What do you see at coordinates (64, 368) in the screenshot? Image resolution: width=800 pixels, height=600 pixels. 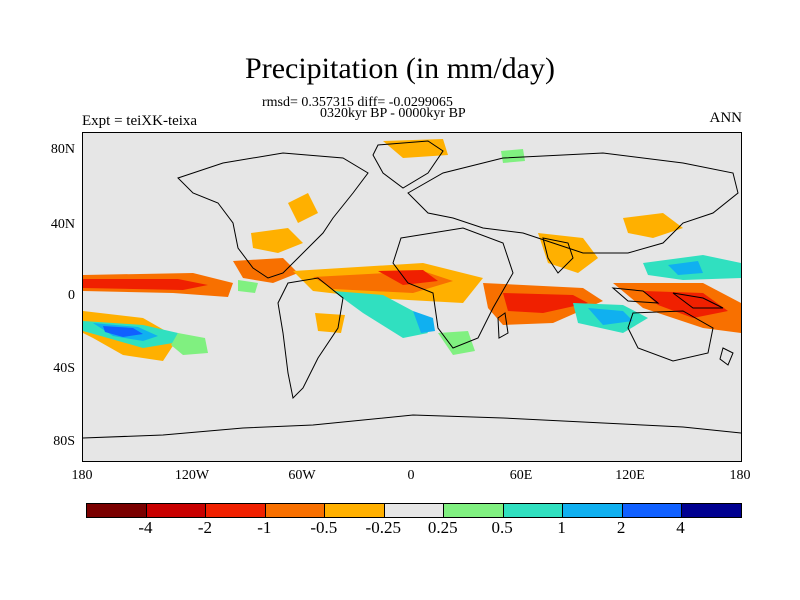 I see `lat-tick-label: 40S` at bounding box center [64, 368].